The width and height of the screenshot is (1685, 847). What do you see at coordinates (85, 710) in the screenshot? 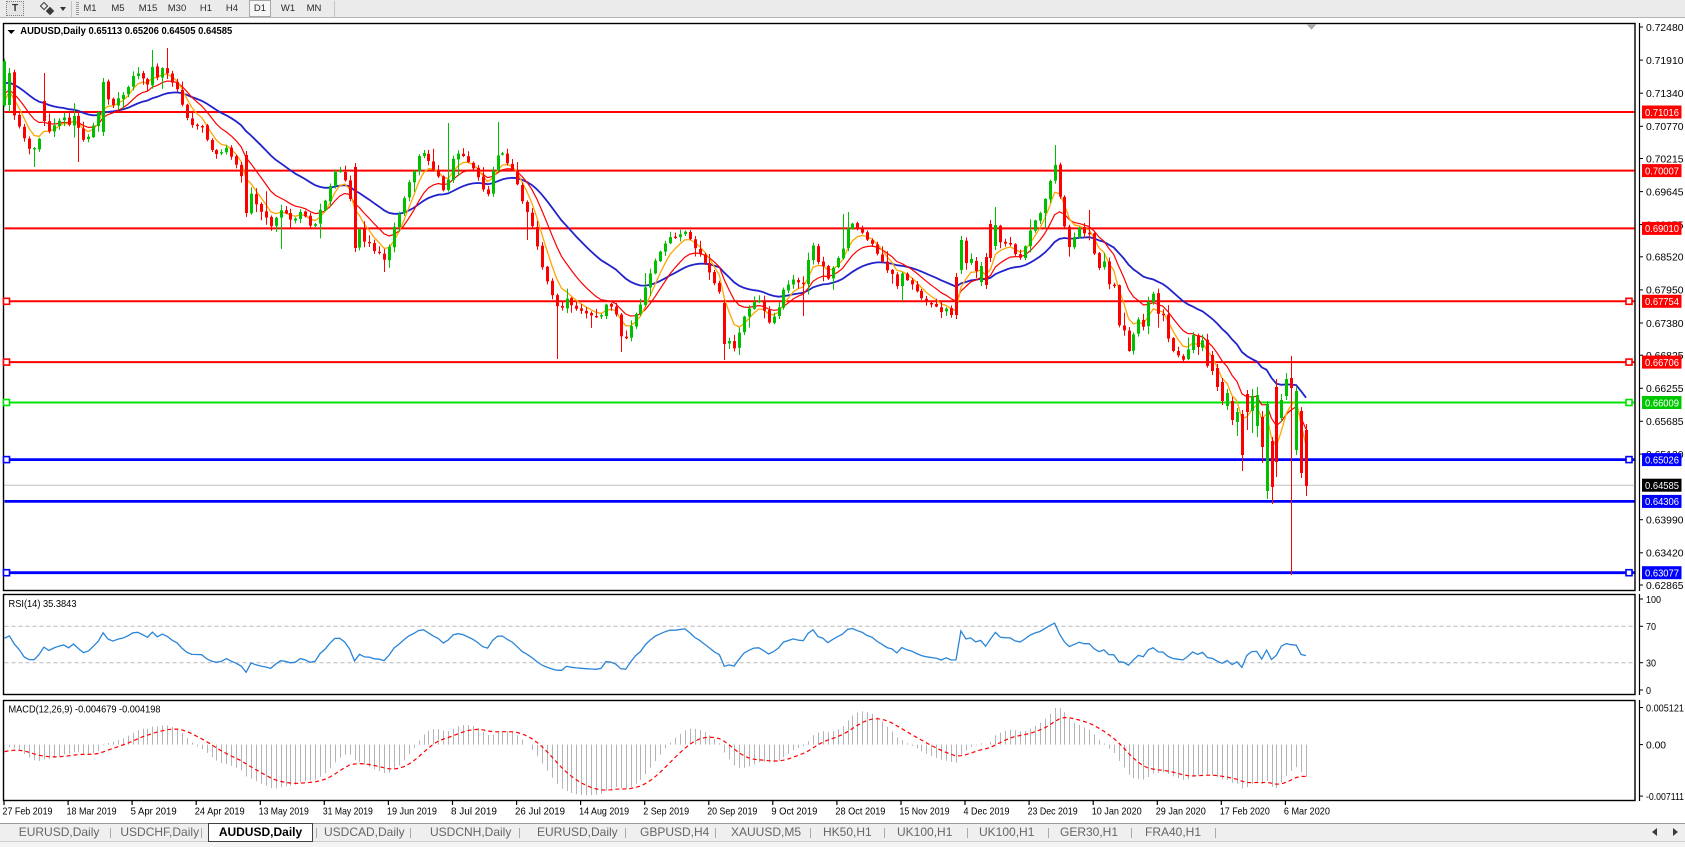
I see `svg-text:MACD(12,26,9) -0.004679 -0.004: MACD(12,26,9) -0.004679 -0.004198` at bounding box center [85, 710].